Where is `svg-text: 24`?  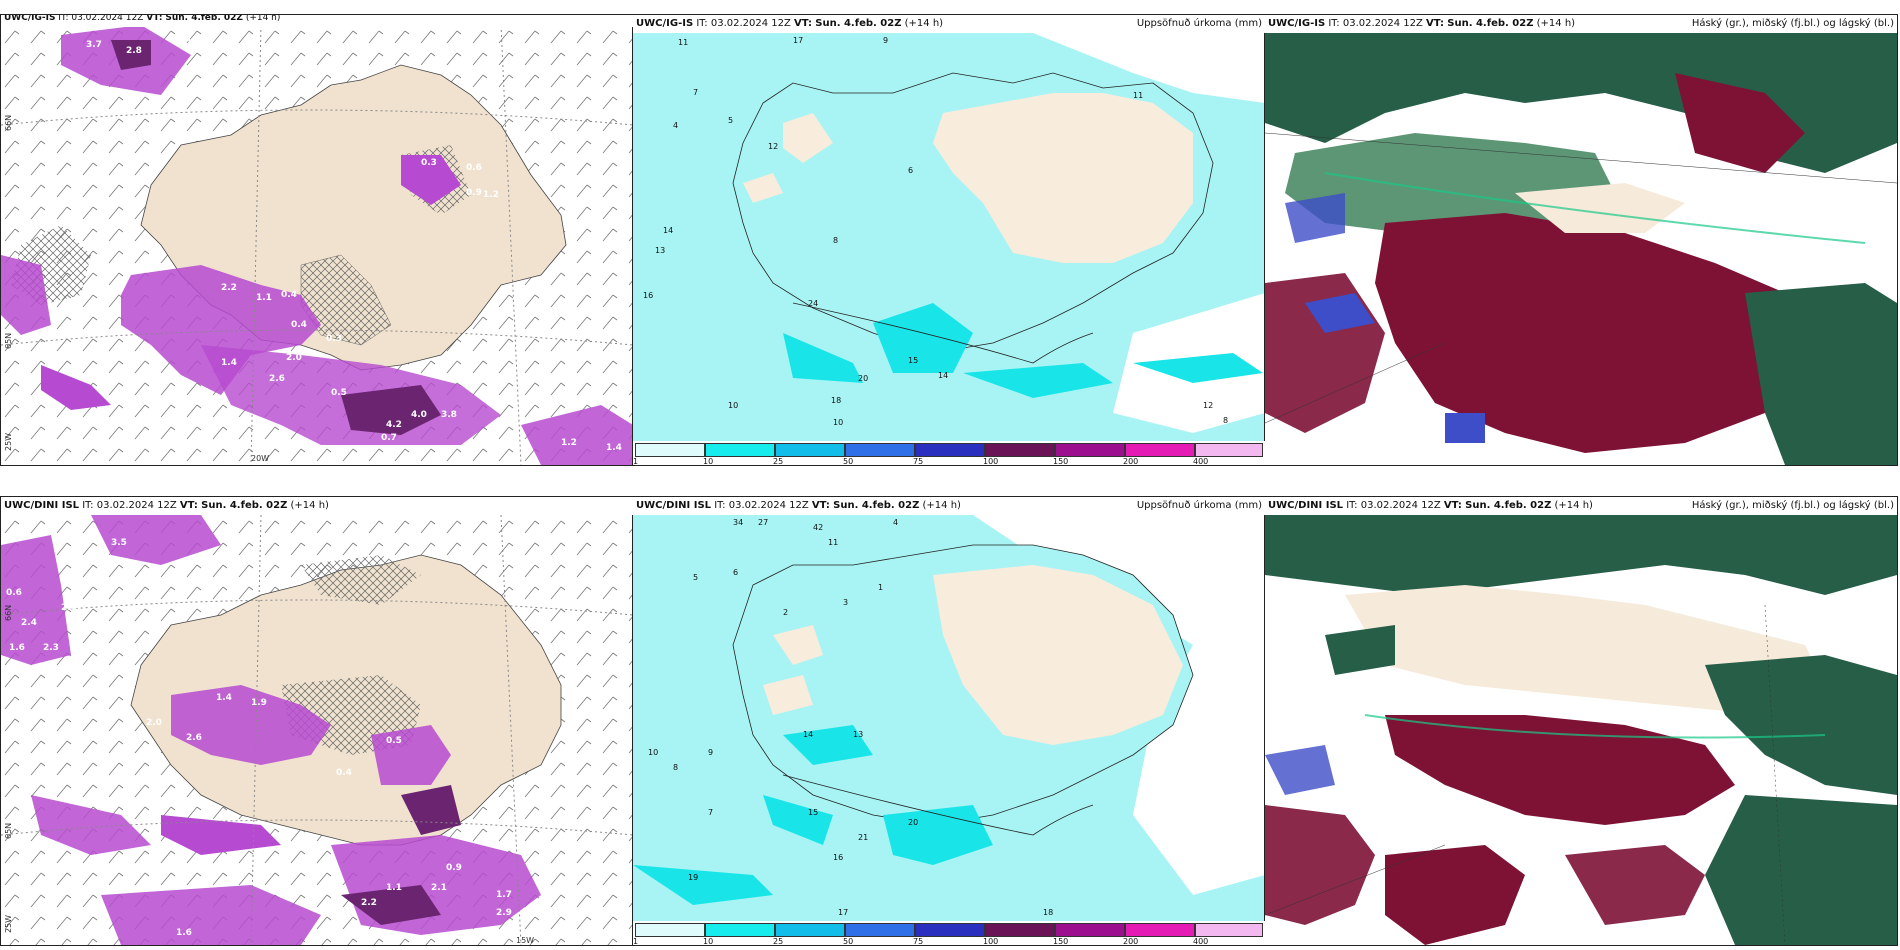 svg-text: 24 is located at coordinates (813, 303).